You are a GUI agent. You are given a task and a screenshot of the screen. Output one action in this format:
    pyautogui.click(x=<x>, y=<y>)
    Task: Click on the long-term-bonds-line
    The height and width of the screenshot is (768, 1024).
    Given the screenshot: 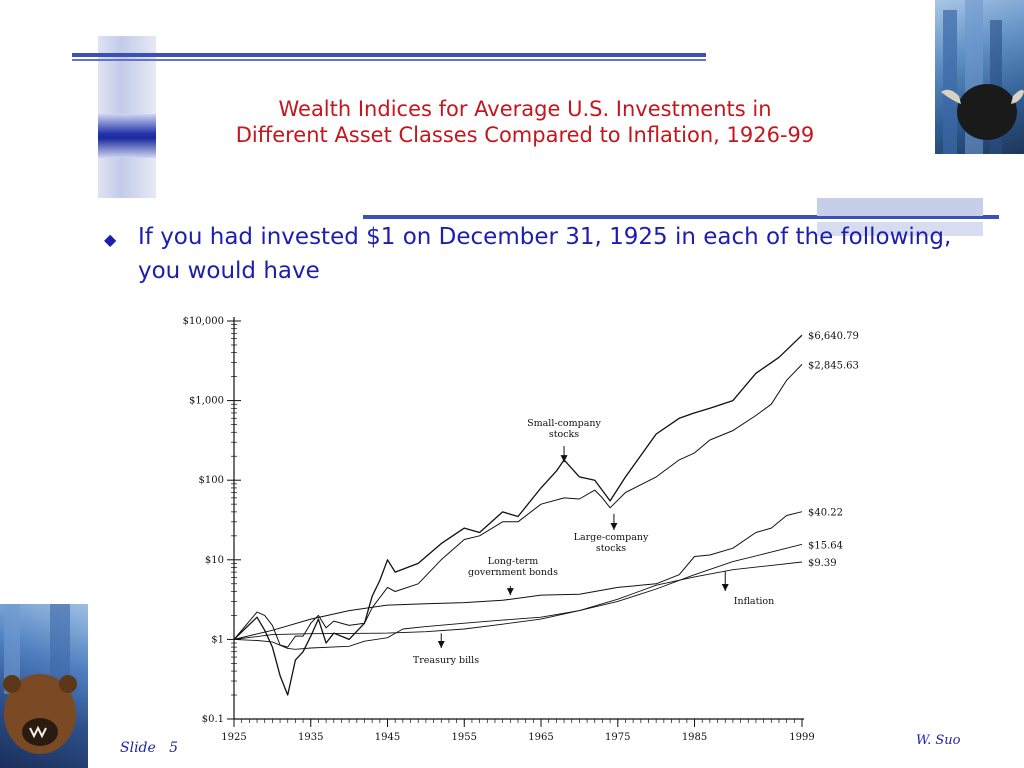 What is the action you would take?
    pyautogui.click(x=518, y=575)
    